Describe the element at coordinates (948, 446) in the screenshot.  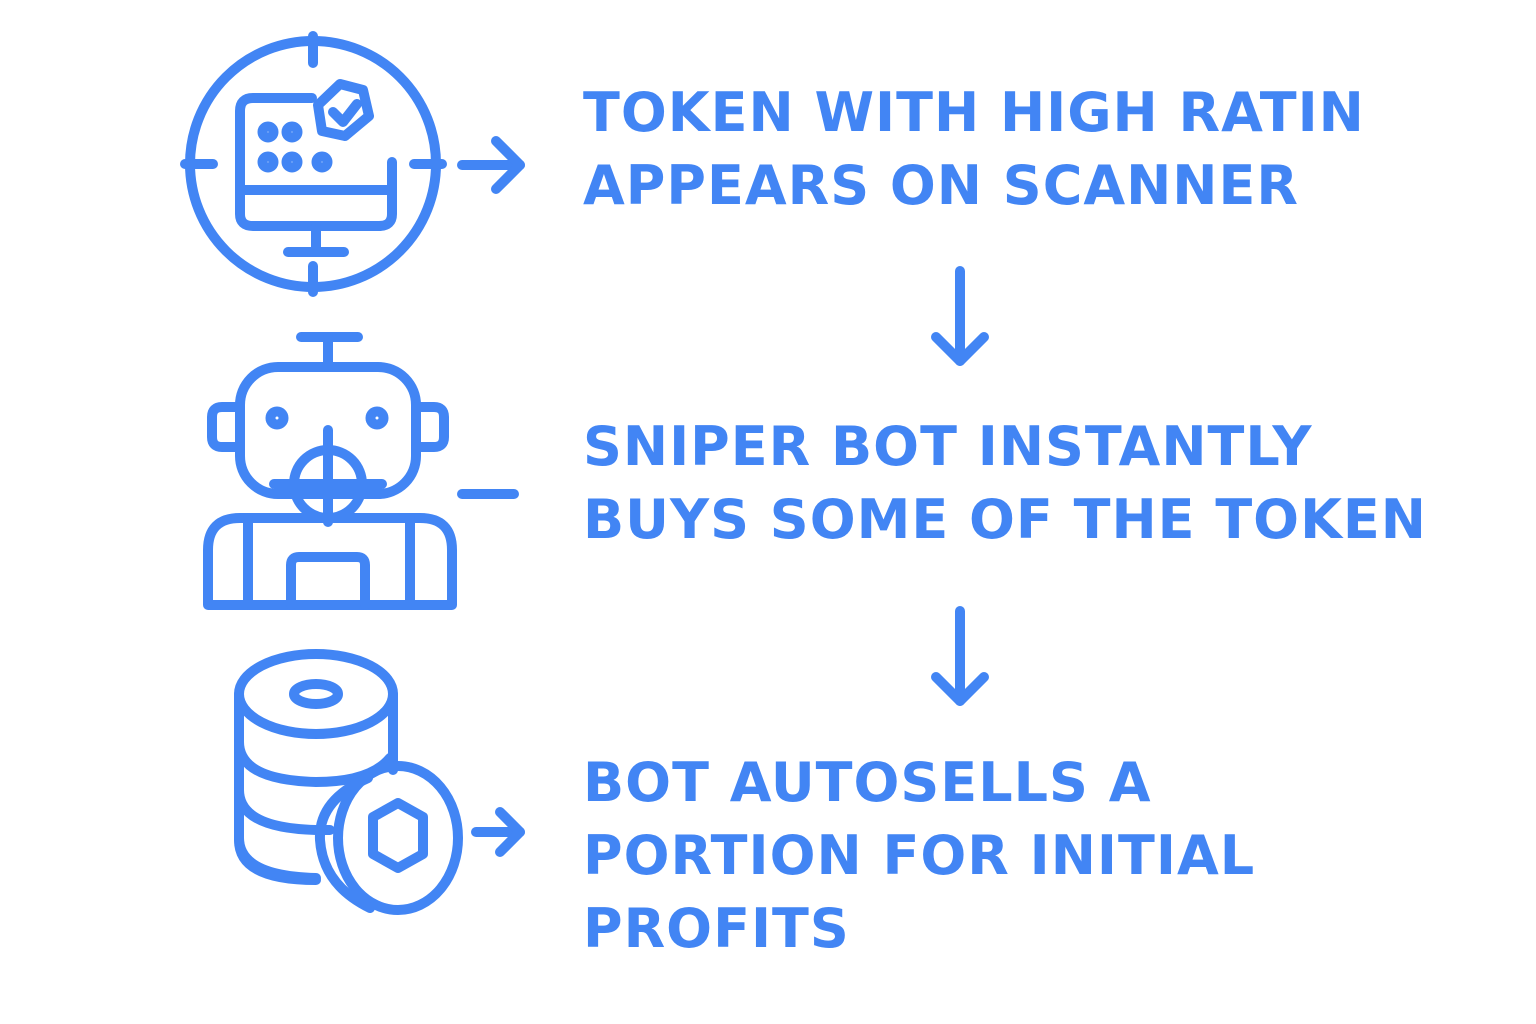
I see `step-2-line-1: SNIPER BOT INSTANTLY` at that location.